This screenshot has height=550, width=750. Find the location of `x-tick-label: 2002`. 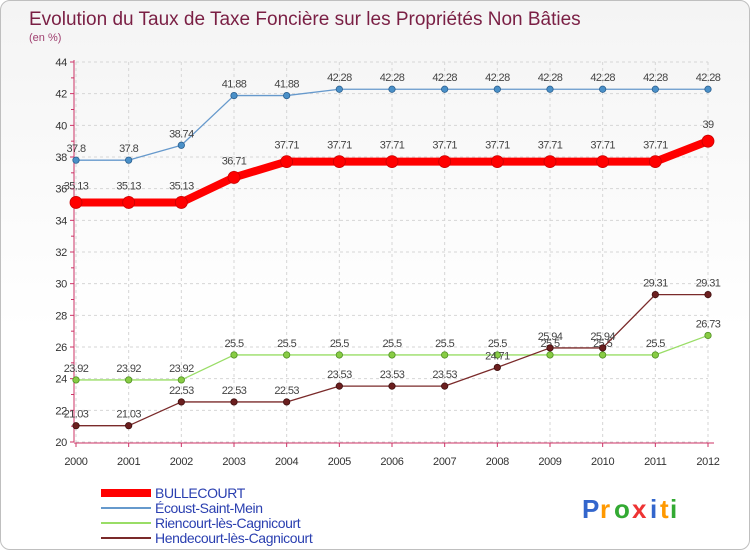

x-tick-label: 2002 is located at coordinates (181, 462).